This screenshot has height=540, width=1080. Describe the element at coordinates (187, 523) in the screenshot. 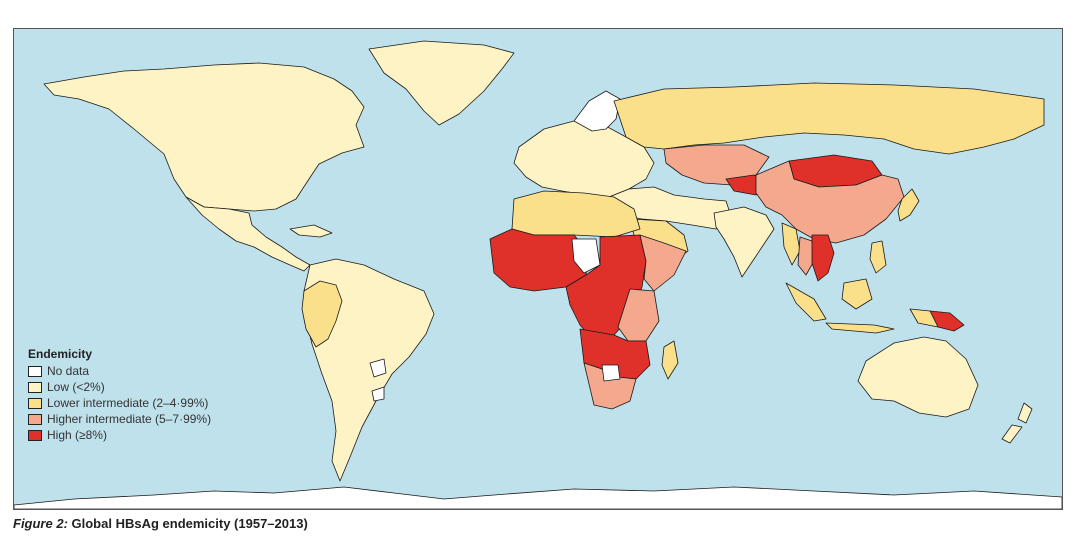

I see `figure-caption-text: Global HBsAg endemicity (1957–2013)` at that location.